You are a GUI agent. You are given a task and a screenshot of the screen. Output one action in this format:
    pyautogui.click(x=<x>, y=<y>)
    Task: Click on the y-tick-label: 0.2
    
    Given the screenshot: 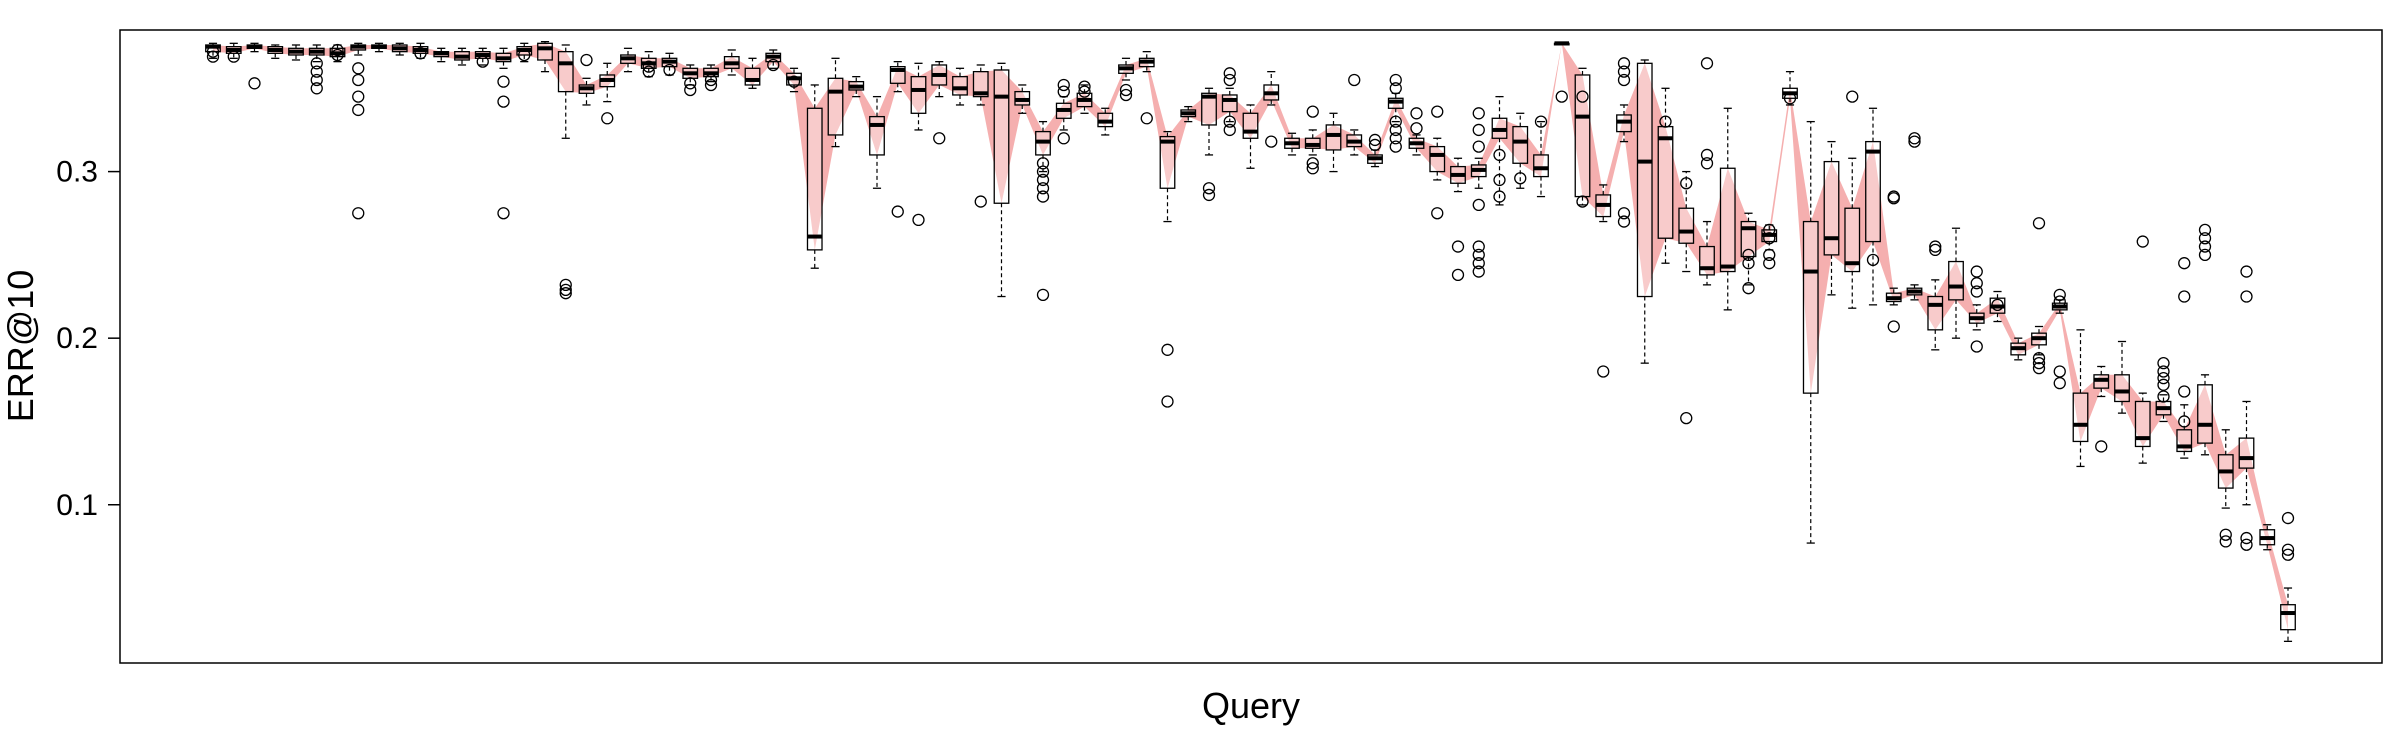 What is the action you would take?
    pyautogui.click(x=77, y=338)
    